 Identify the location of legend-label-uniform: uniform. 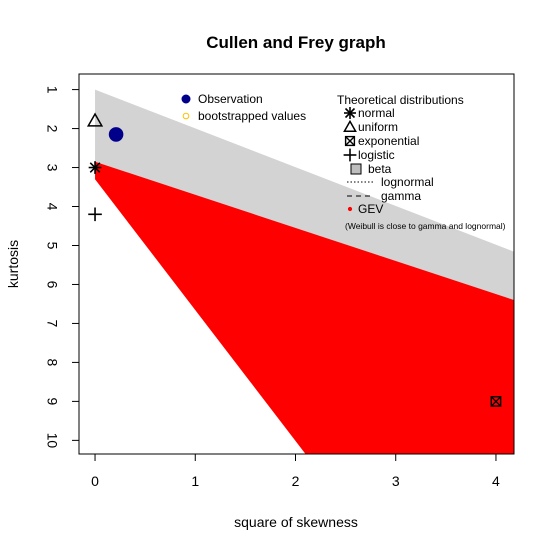
(378, 127).